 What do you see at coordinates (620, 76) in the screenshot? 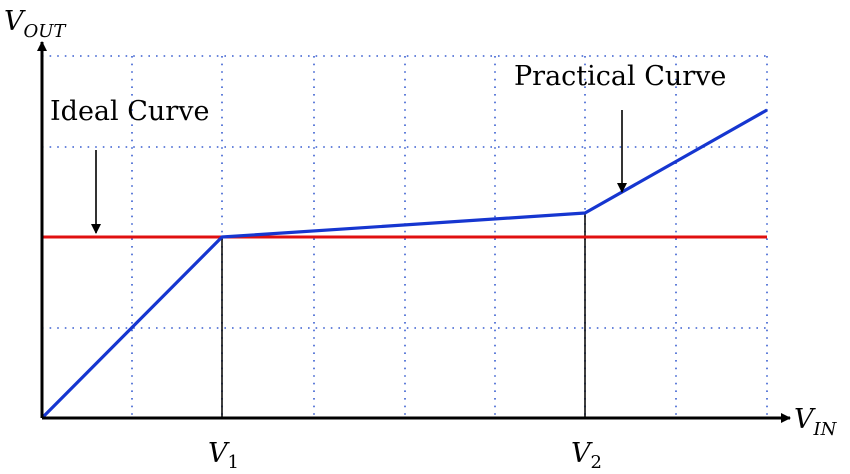
I see `practical-curve-label: Practical Curve` at bounding box center [620, 76].